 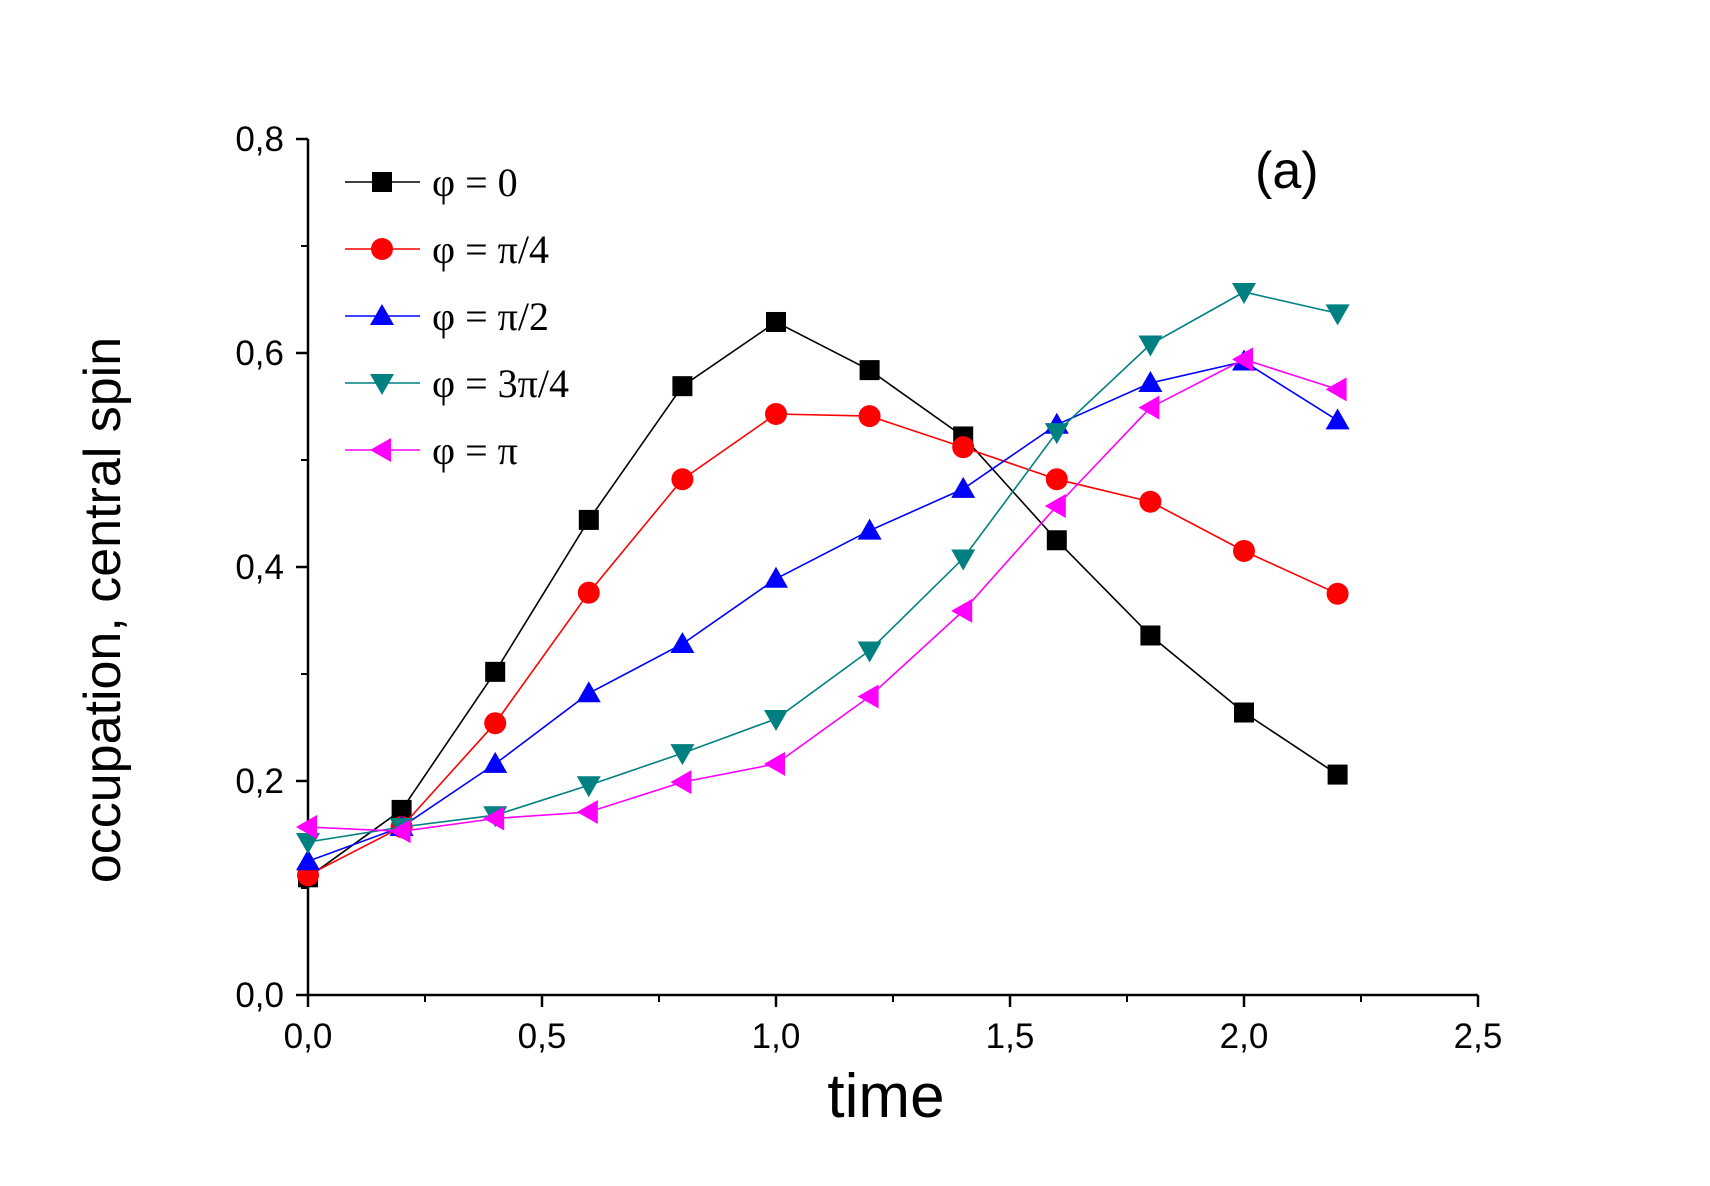 I want to click on legend-item: φ = π/4, so click(x=447, y=249).